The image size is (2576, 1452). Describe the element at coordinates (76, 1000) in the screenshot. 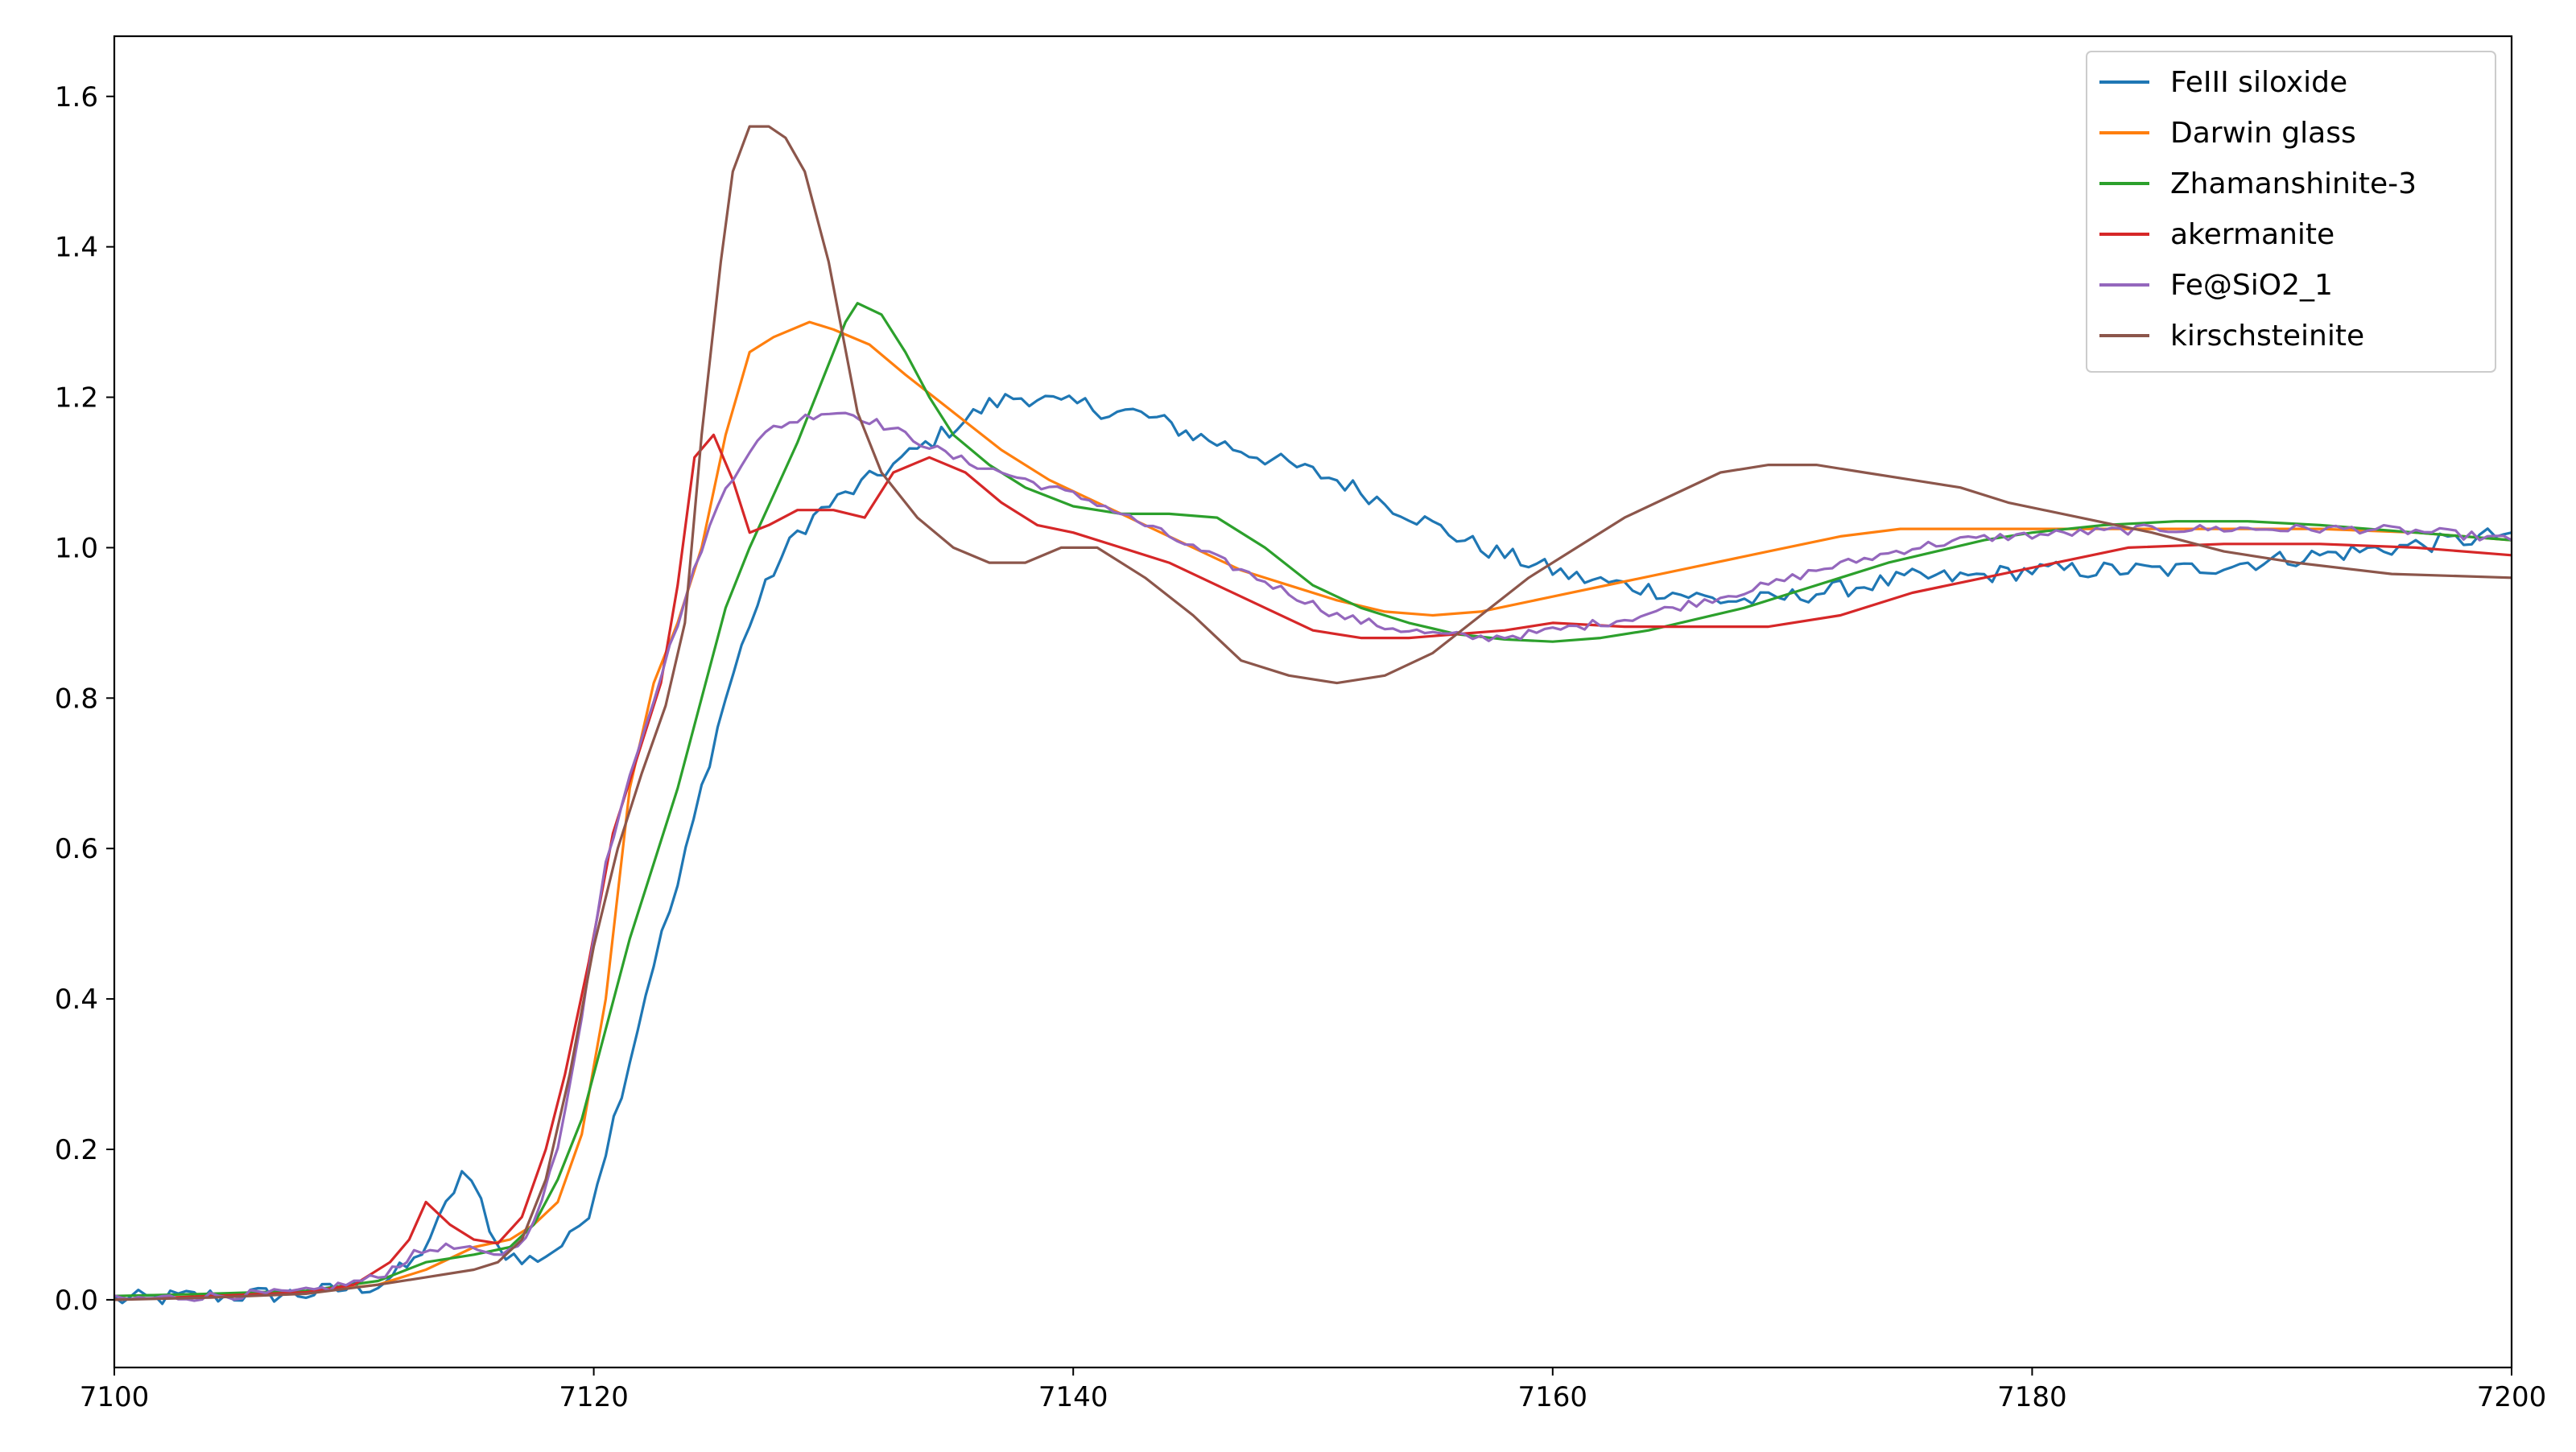

I see `y-tick-label: 0.4` at that location.